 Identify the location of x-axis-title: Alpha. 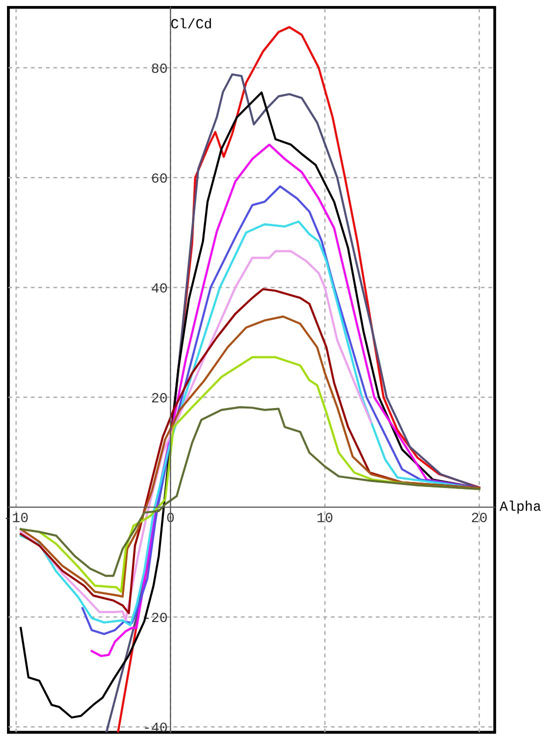
(520, 507).